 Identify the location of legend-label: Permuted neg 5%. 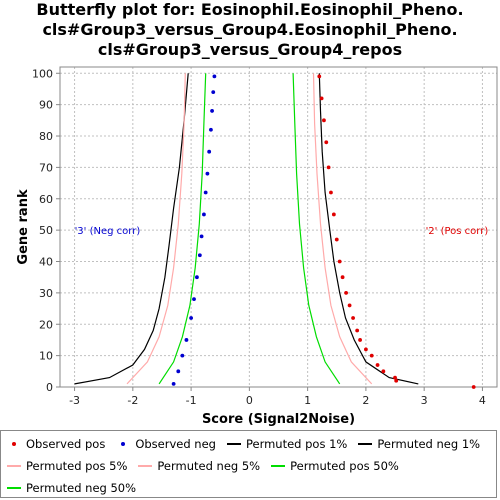
(209, 466).